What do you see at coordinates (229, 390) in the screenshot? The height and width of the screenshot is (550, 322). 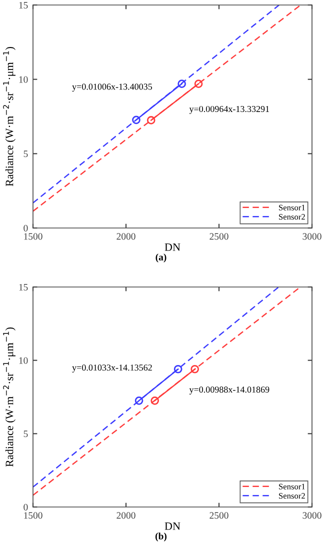 I see `annotation: y=0.00988x-14.01869` at bounding box center [229, 390].